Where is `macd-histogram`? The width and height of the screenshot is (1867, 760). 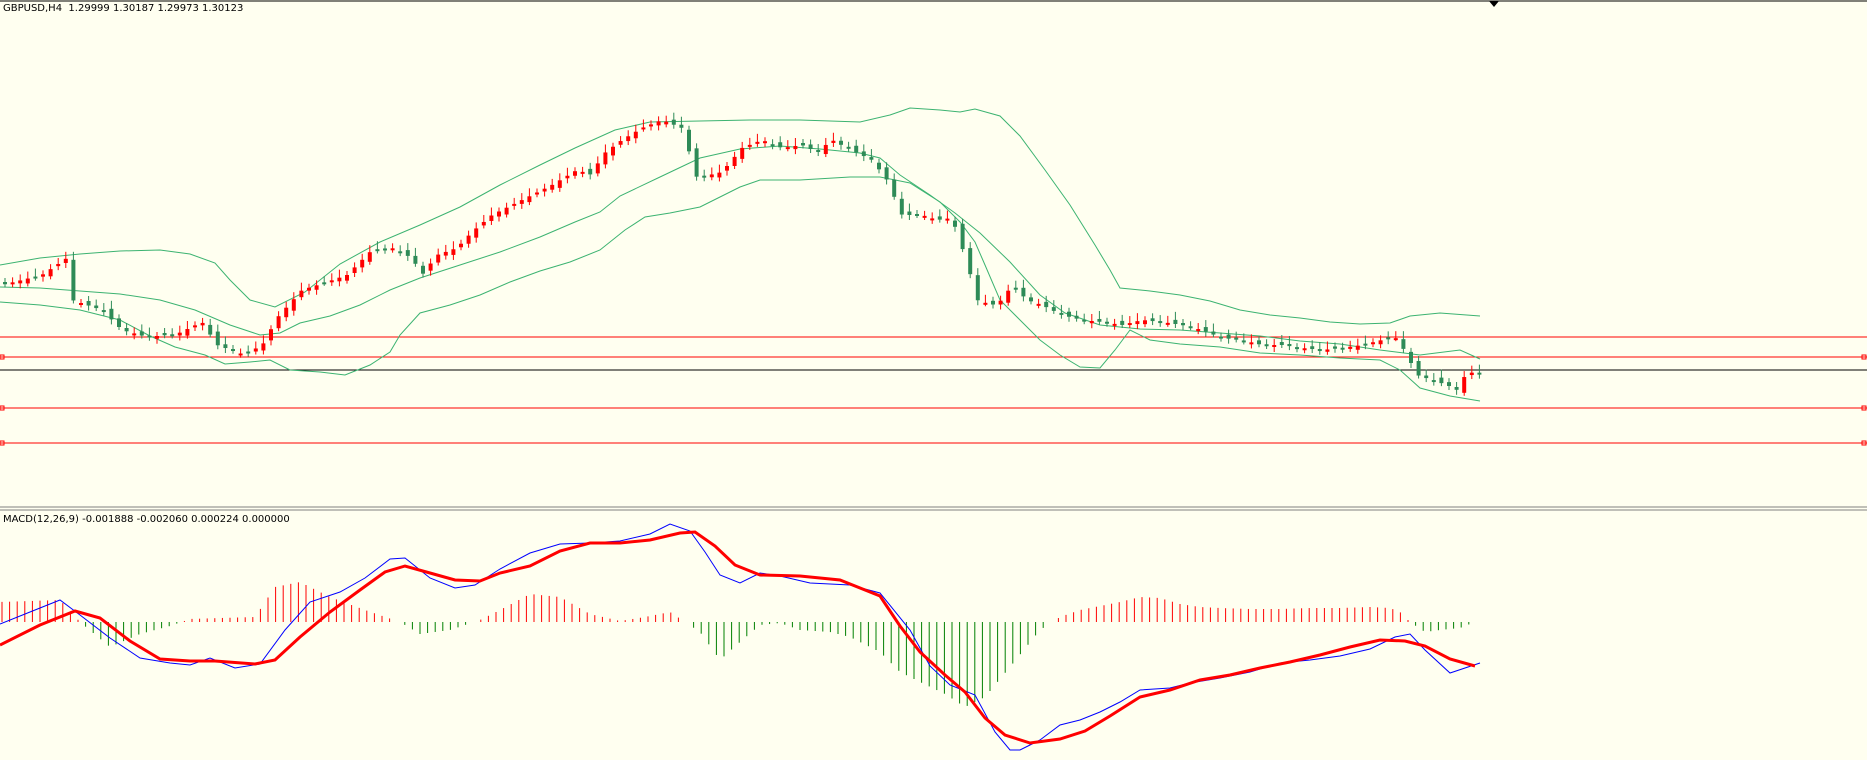 macd-histogram is located at coordinates (735, 644).